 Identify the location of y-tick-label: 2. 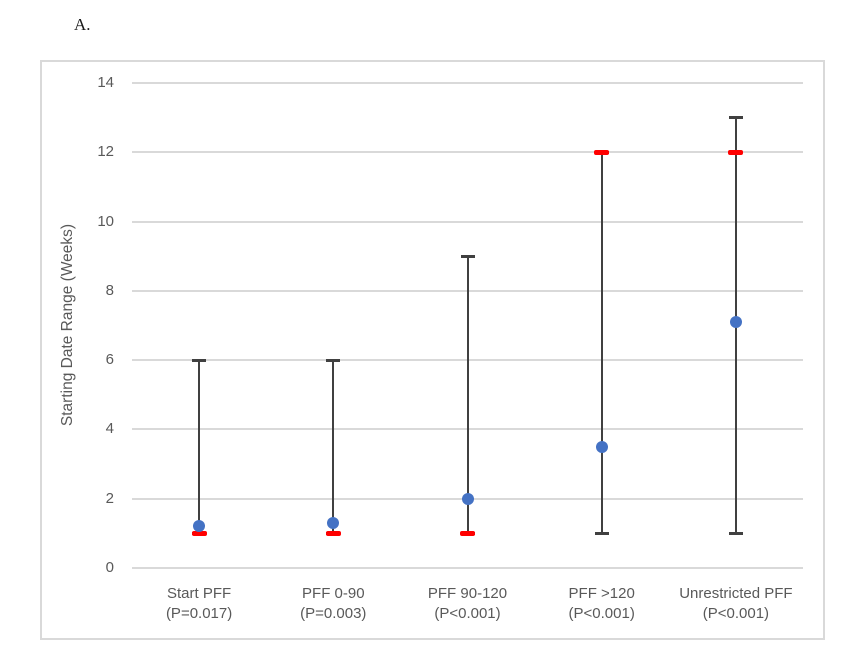
(109, 498).